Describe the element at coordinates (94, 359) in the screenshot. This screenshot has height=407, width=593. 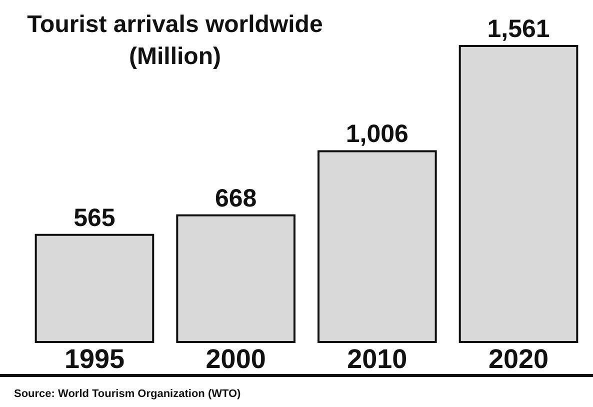
I see `x-tick-label: 1995` at that location.